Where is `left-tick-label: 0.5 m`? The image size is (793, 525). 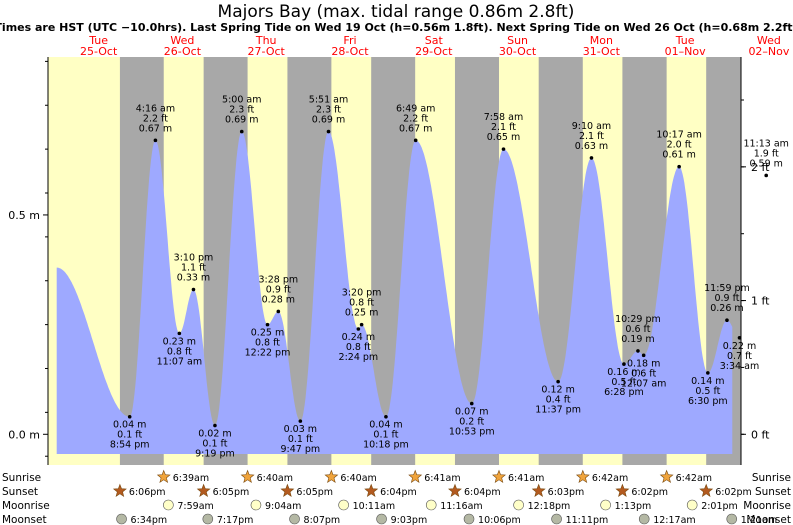
left-tick-label: 0.5 m is located at coordinates (24, 215).